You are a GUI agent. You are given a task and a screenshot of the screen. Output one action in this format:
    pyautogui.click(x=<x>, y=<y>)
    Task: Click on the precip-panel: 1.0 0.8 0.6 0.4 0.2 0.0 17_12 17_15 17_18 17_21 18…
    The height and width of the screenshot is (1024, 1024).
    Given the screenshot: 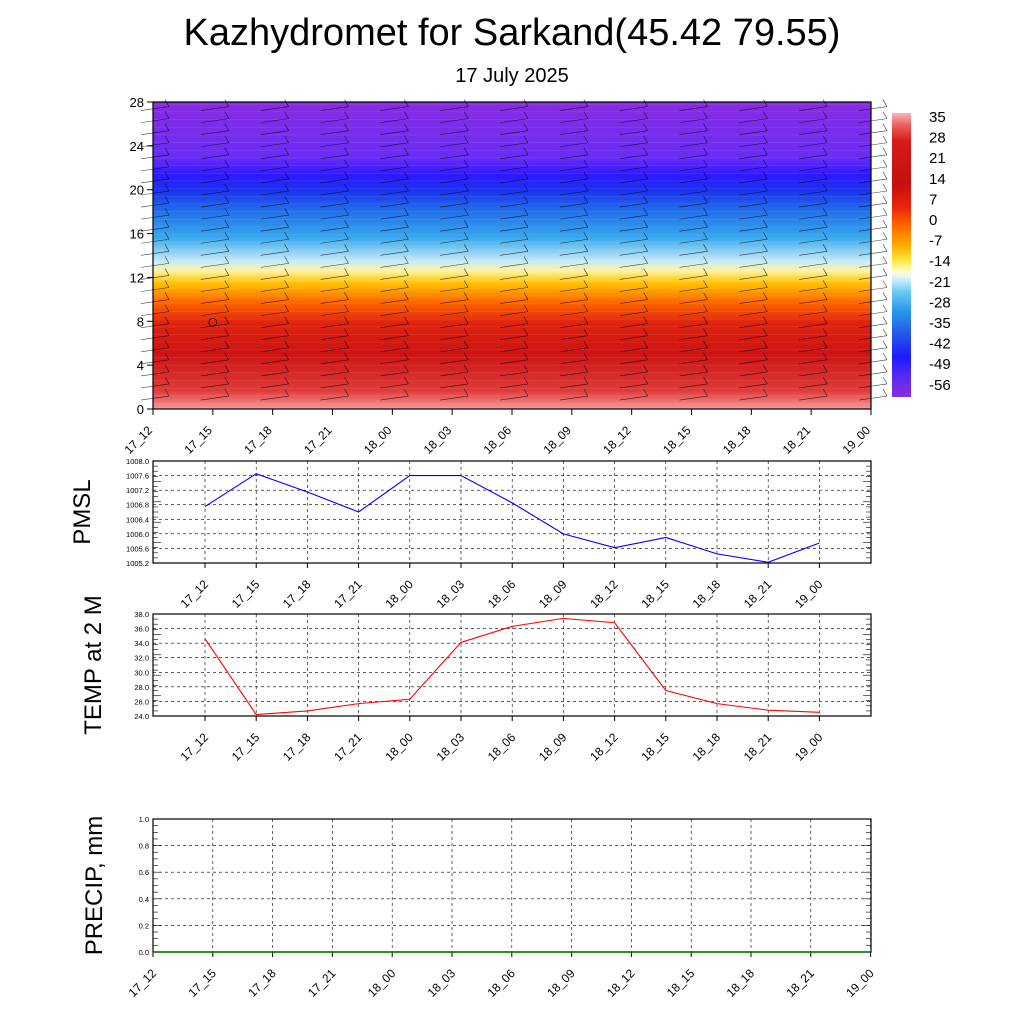 What is the action you would take?
    pyautogui.click(x=479, y=907)
    